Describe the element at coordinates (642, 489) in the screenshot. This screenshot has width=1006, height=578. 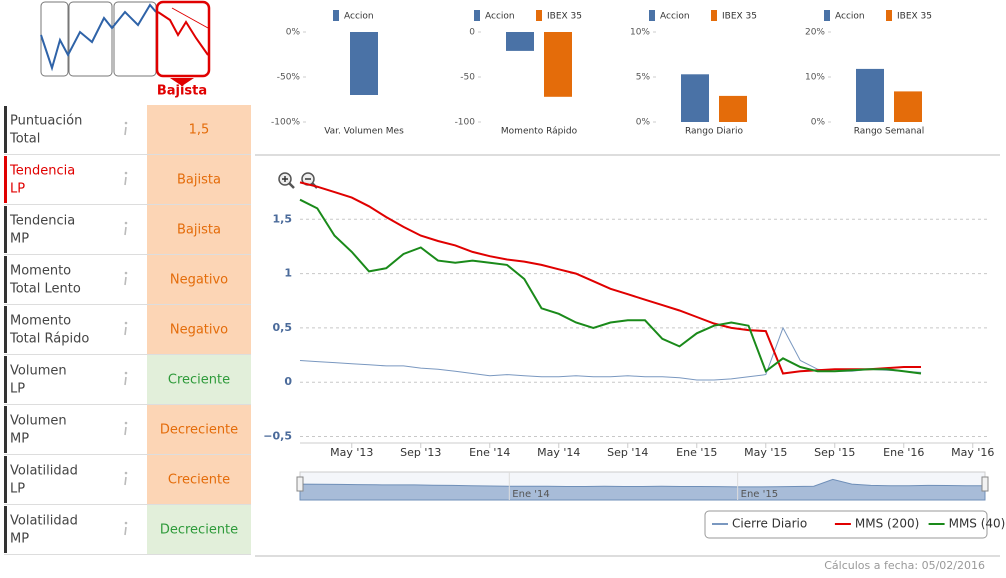
I see `navigator-area` at that location.